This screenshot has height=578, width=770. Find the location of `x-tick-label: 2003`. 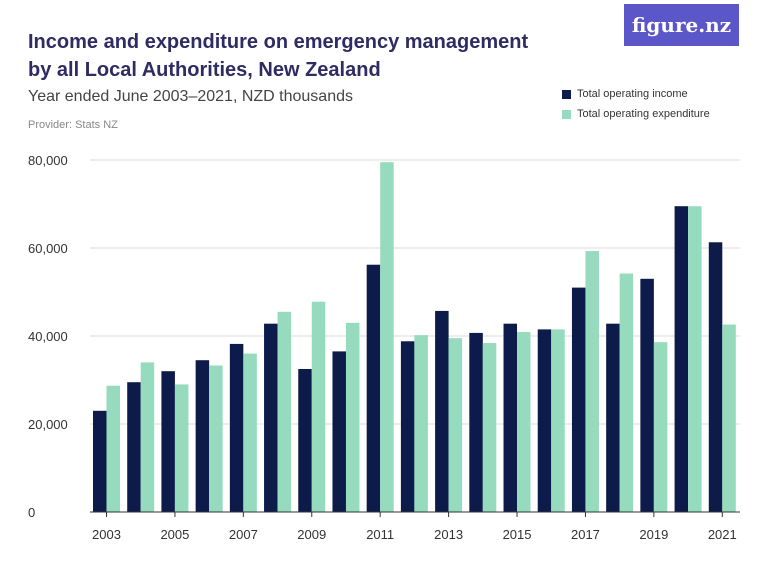

x-tick-label: 2003 is located at coordinates (106, 534).